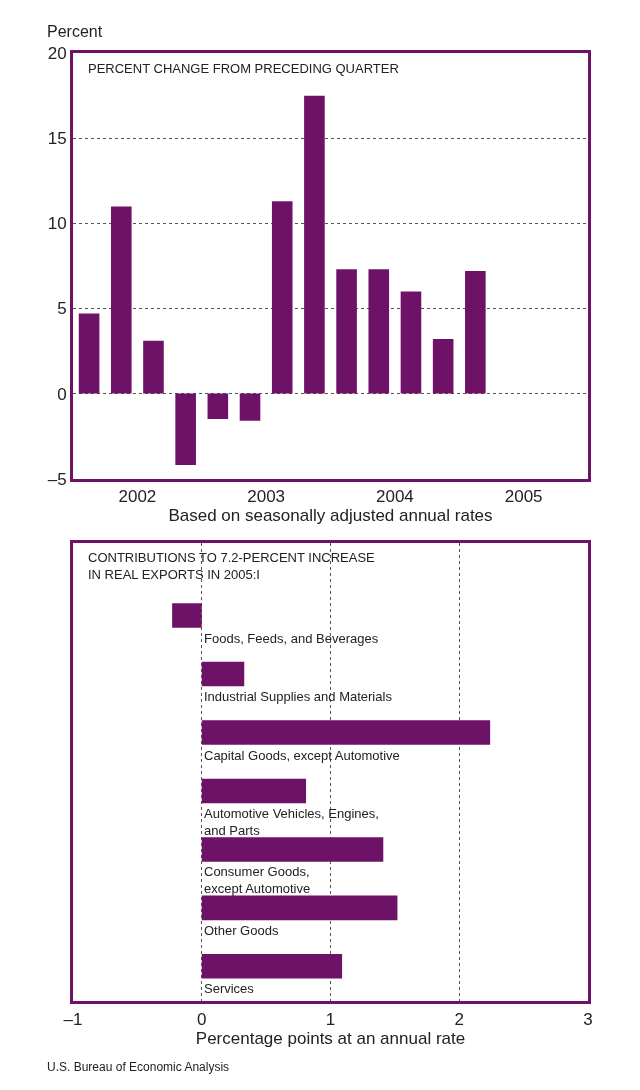  Describe the element at coordinates (138, 1067) in the screenshot. I see `text: U.S. Bureau of Economic Analysis` at that location.